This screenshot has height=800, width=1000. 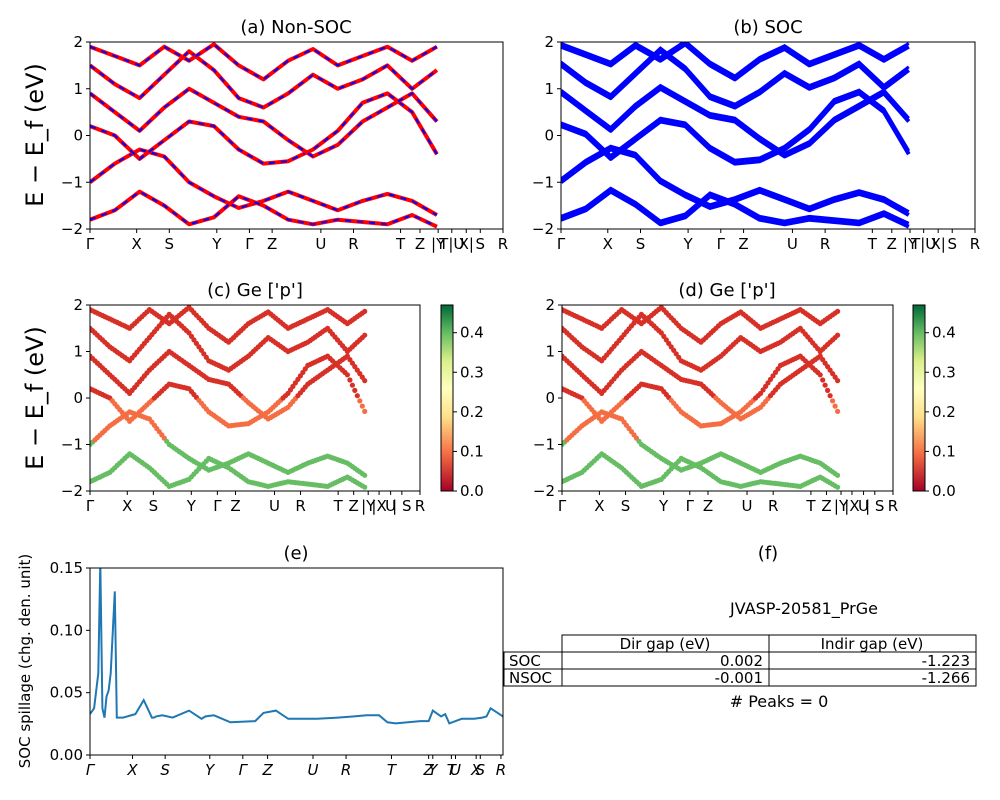 What do you see at coordinates (768, 553) in the screenshot?
I see `panel-f-title: (f)` at bounding box center [768, 553].